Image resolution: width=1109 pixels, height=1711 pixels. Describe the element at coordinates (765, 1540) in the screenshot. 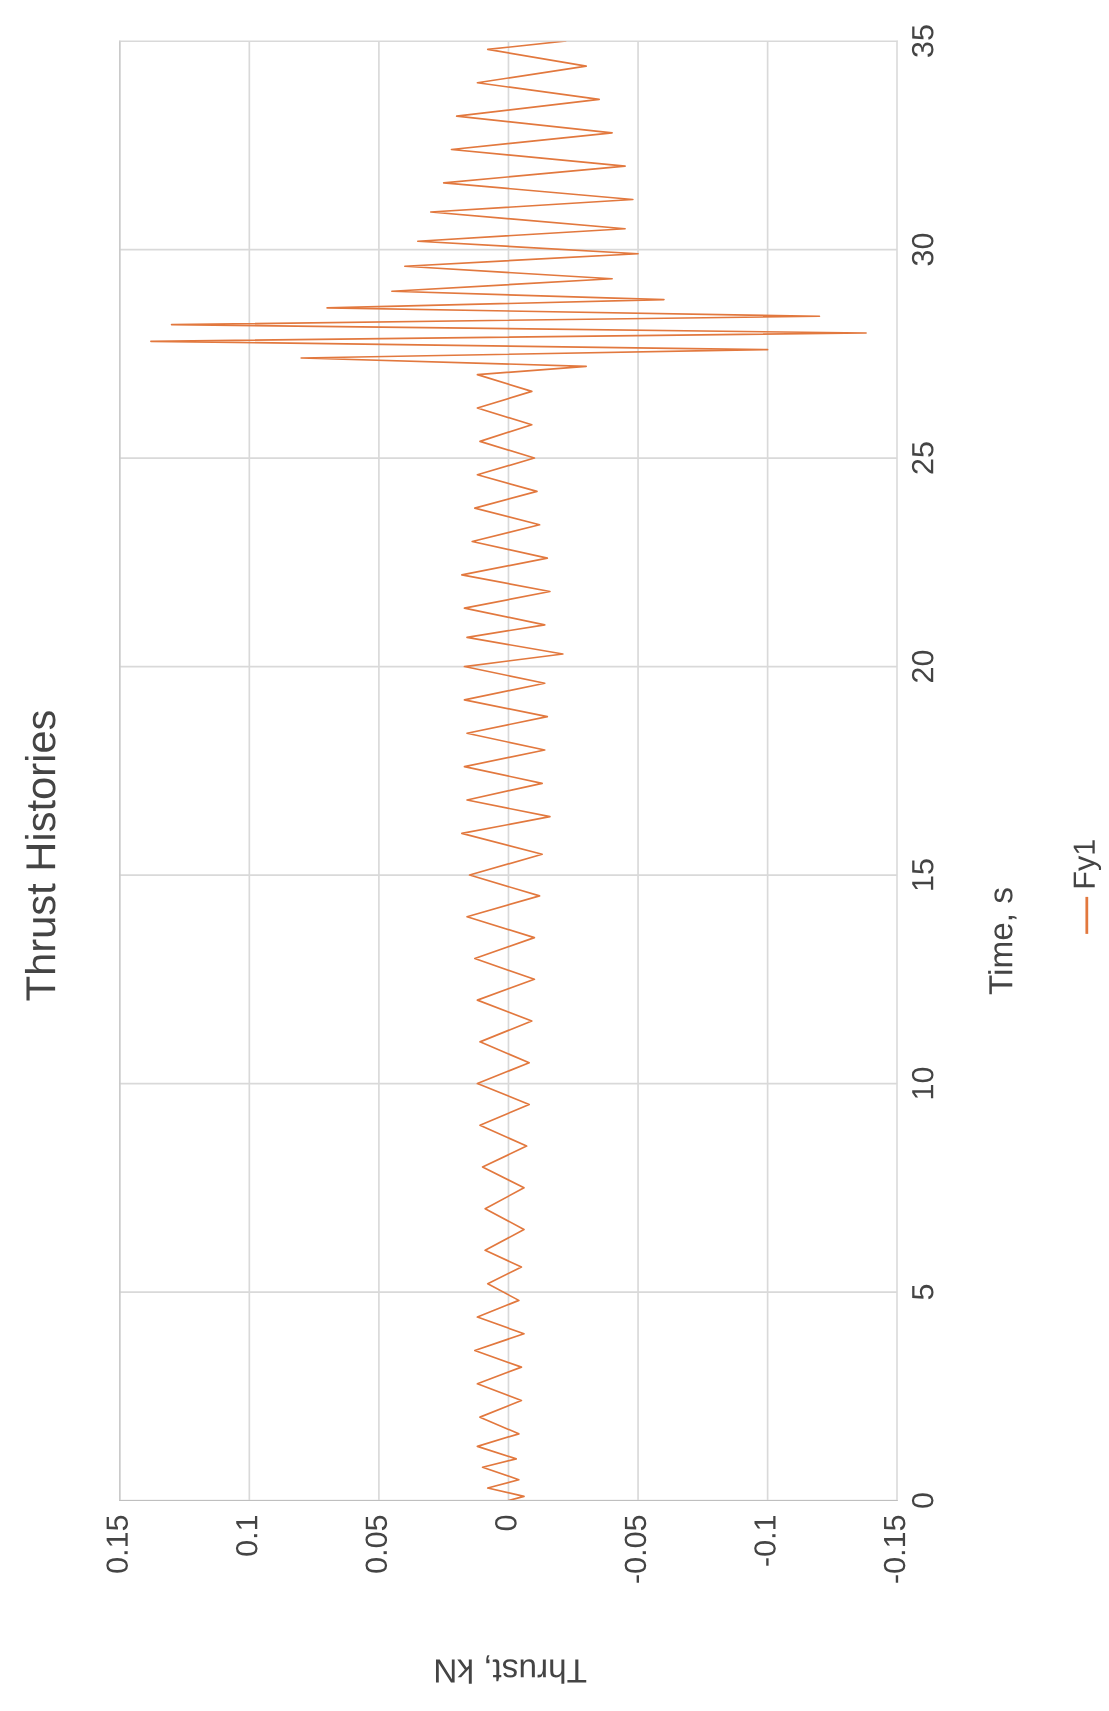

I see `x-tick-label: -0.1` at that location.